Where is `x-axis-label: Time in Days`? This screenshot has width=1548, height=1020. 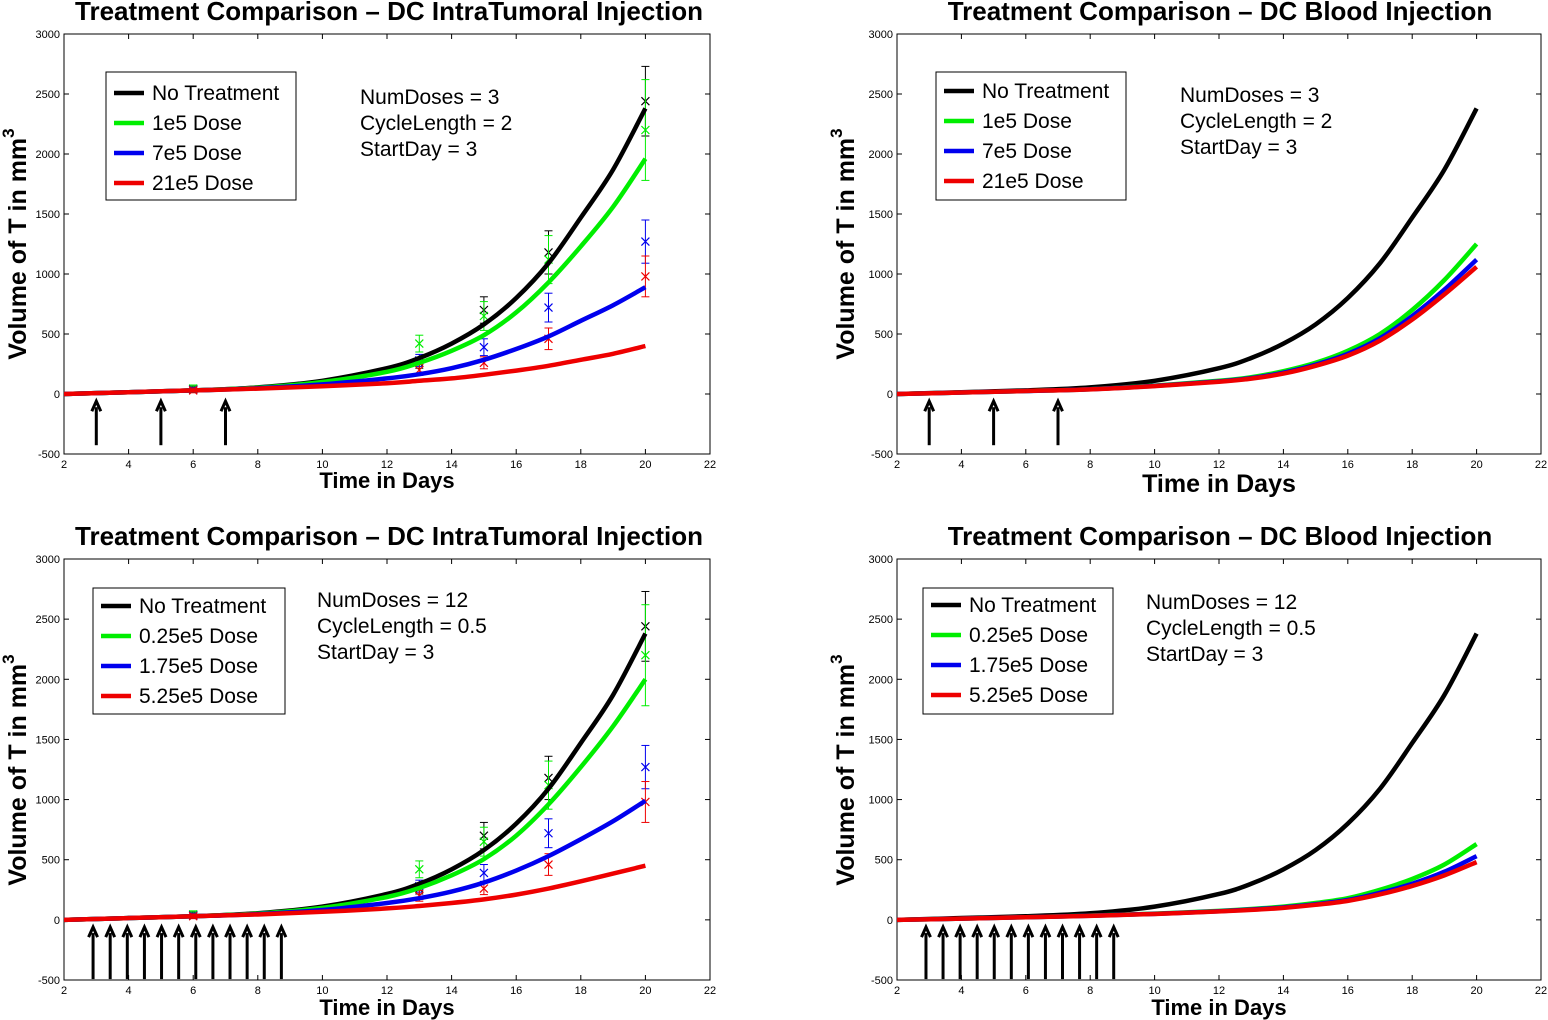
x-axis-label: Time in Days is located at coordinates (1219, 484).